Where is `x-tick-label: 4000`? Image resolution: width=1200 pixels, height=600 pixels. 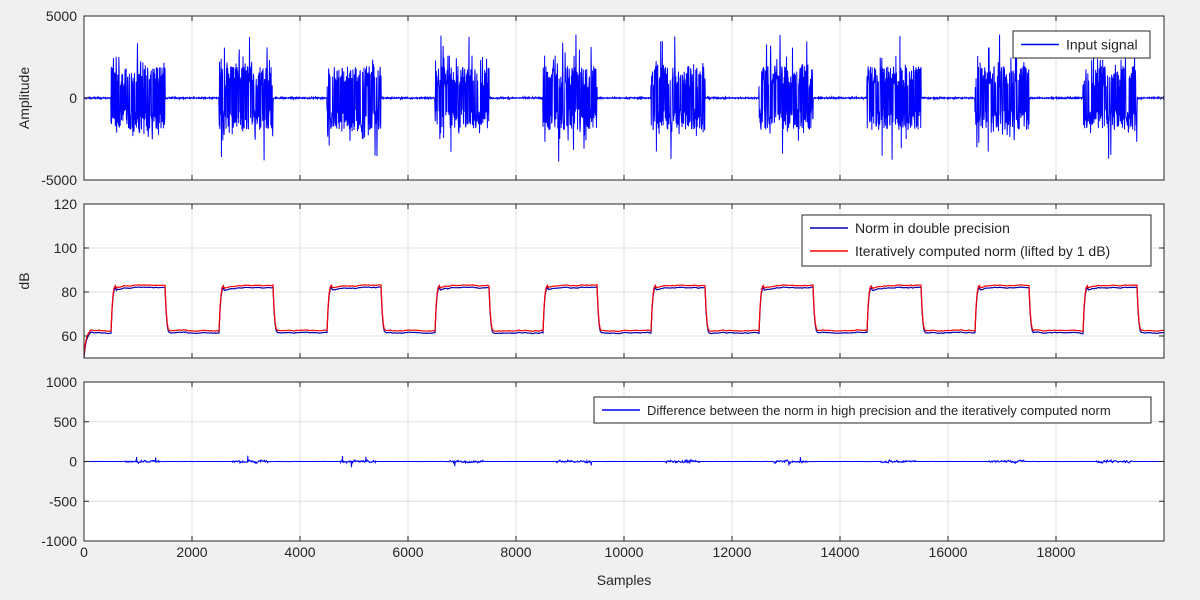
x-tick-label: 4000 is located at coordinates (299, 552).